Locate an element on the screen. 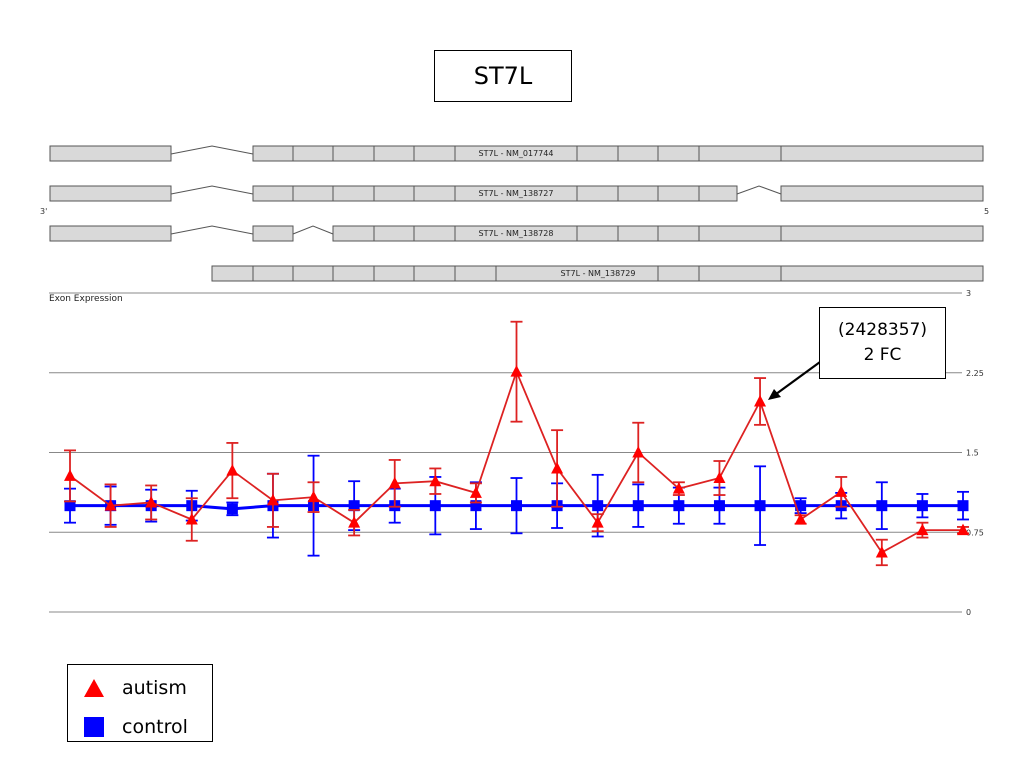 This screenshot has height=768, width=1024. transcript-label: ST7L - NM_138727 is located at coordinates (516, 193).